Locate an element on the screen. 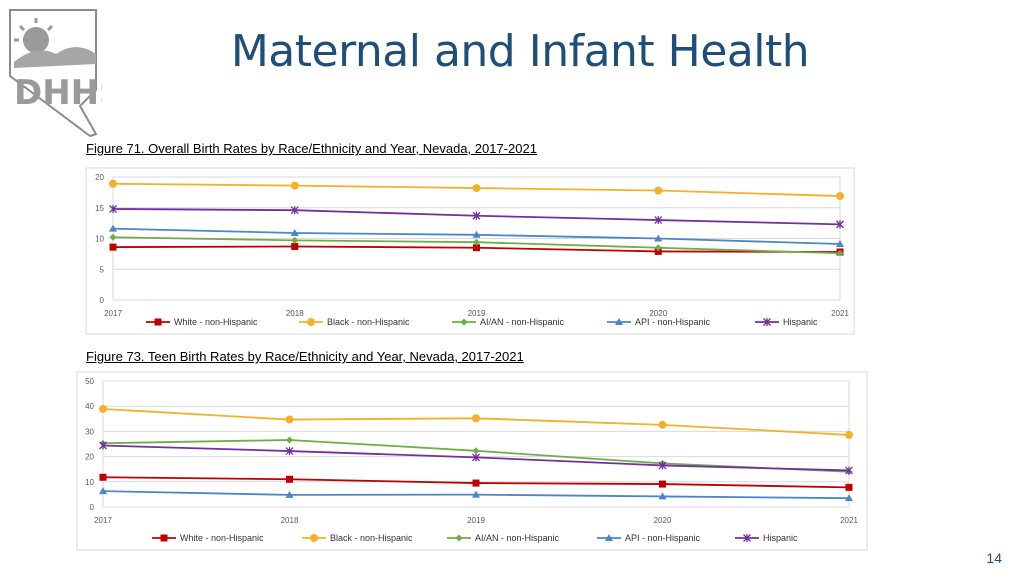  fig73-legend-item: White - non-Hispanic is located at coordinates (208, 538).